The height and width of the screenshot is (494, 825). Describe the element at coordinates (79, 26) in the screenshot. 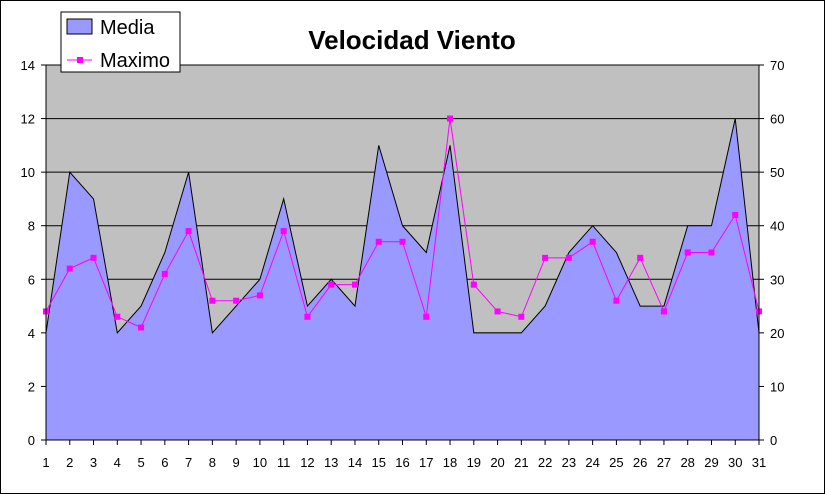

I see `legend-media-swatch` at that location.